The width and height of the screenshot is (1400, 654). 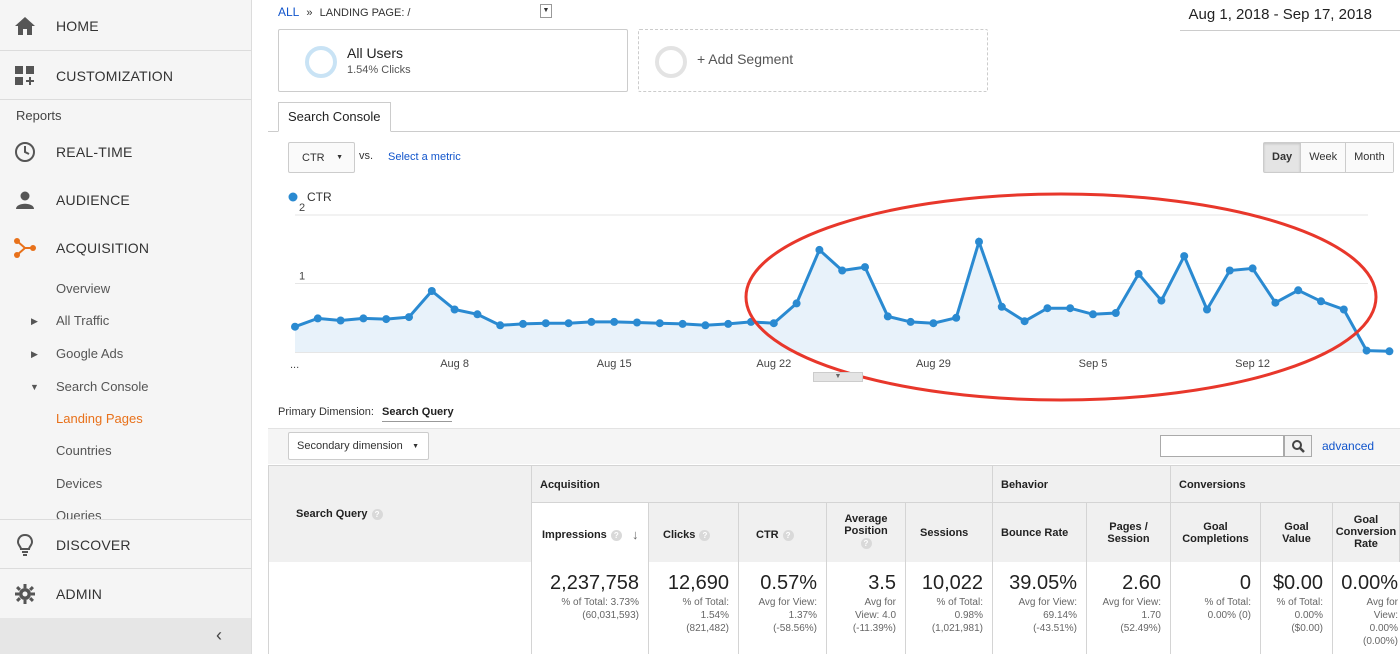 I want to click on granularity-week: Week, so click(x=1323, y=157).